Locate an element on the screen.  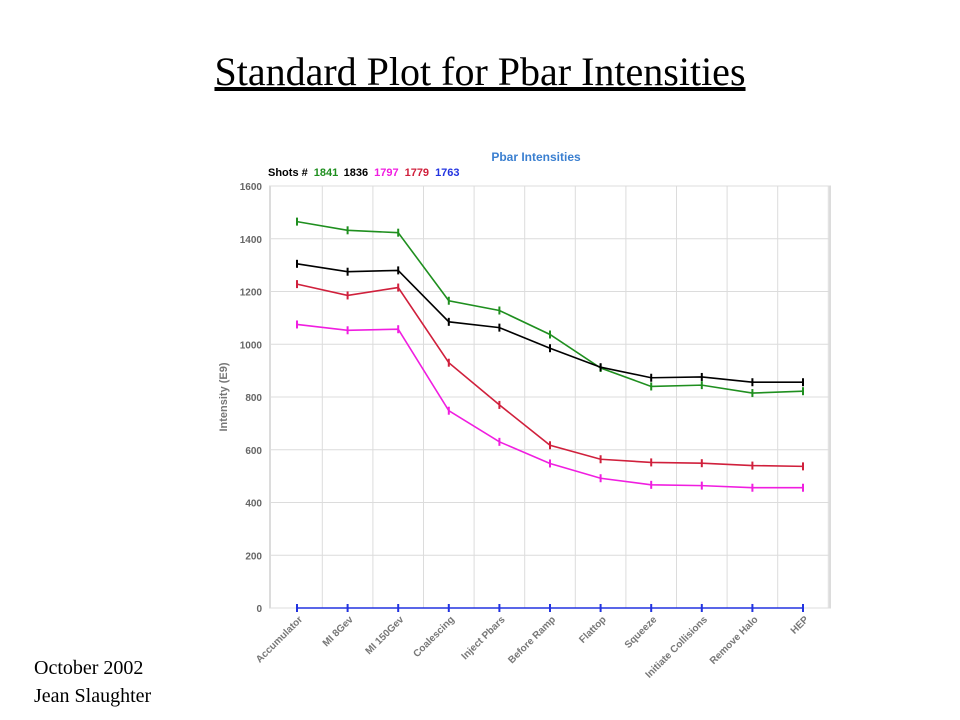
x-tick-label: Coalescing is located at coordinates (434, 637).